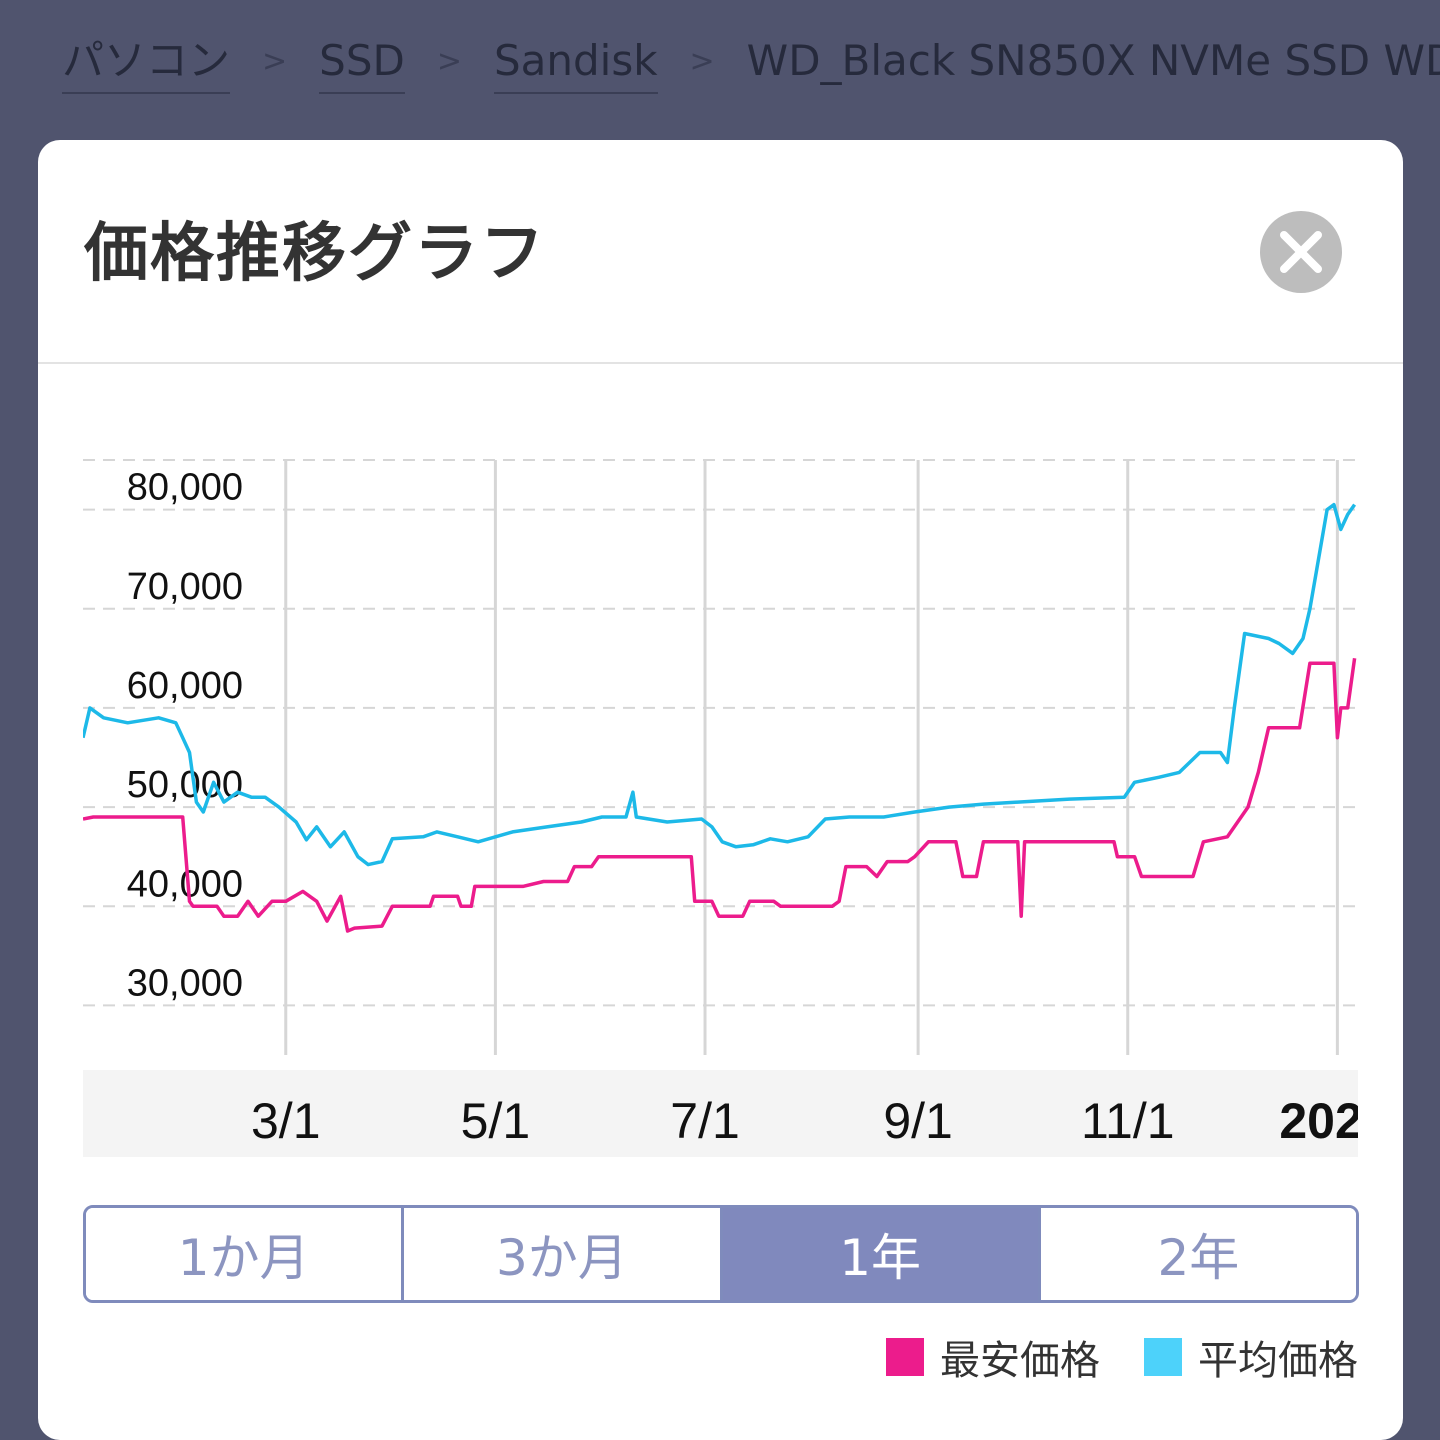 The width and height of the screenshot is (1440, 1440). I want to click on y-tick-label: 40,000, so click(185, 884).